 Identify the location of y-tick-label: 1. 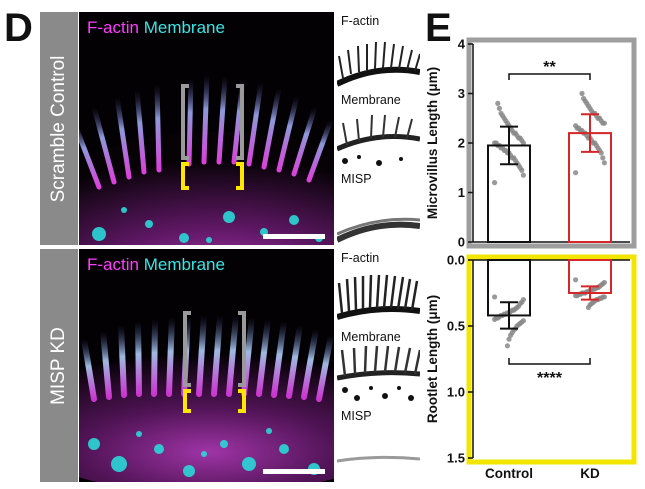
(461, 192).